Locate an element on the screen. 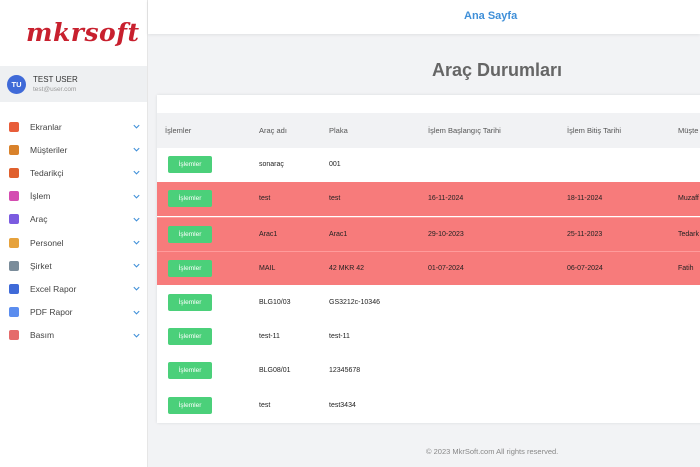 This screenshot has height=467, width=700. sidebar-item-6: Şirket is located at coordinates (73, 265).